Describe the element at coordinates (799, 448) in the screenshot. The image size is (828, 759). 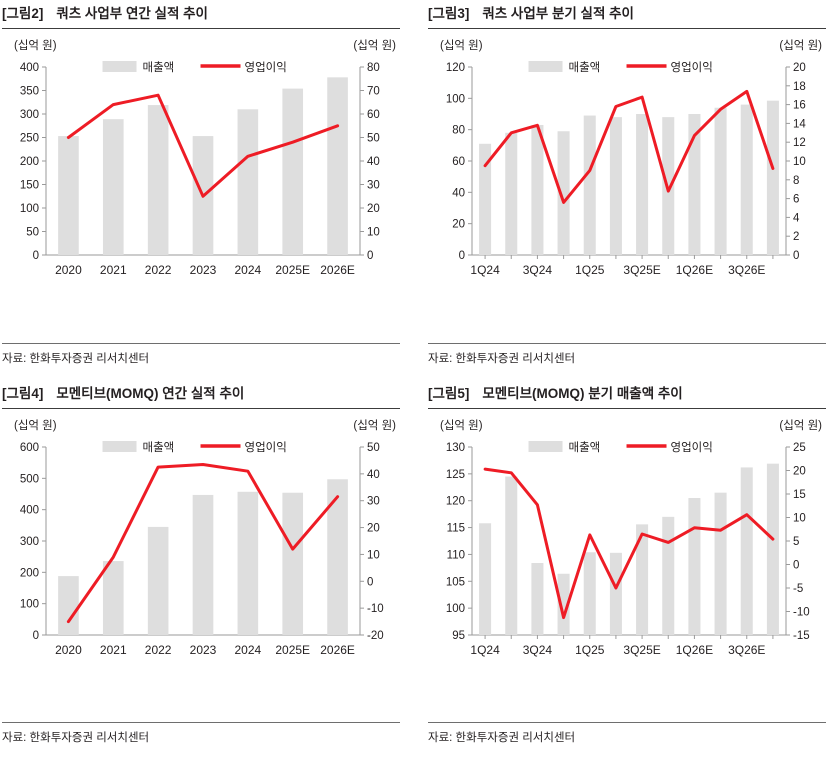
I see `svg-text: 25` at that location.